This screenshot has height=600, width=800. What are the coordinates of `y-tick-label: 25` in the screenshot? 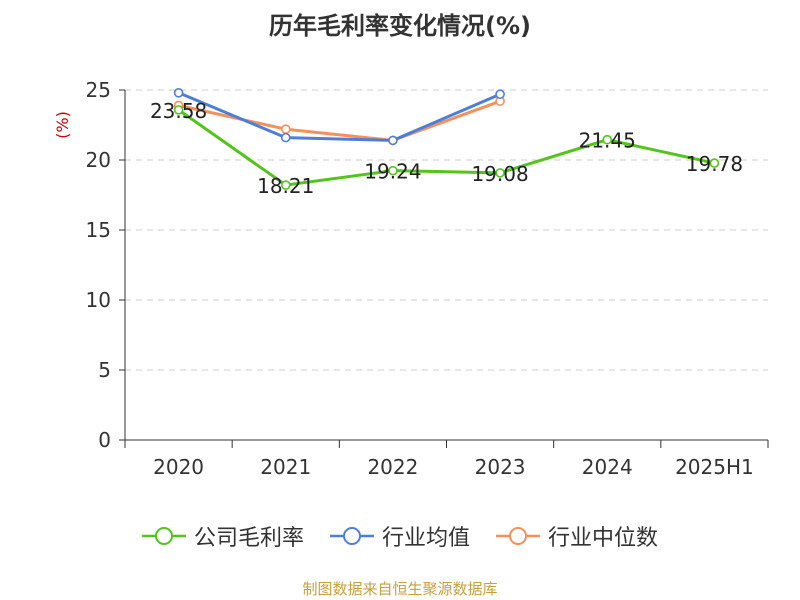 It's located at (98, 90).